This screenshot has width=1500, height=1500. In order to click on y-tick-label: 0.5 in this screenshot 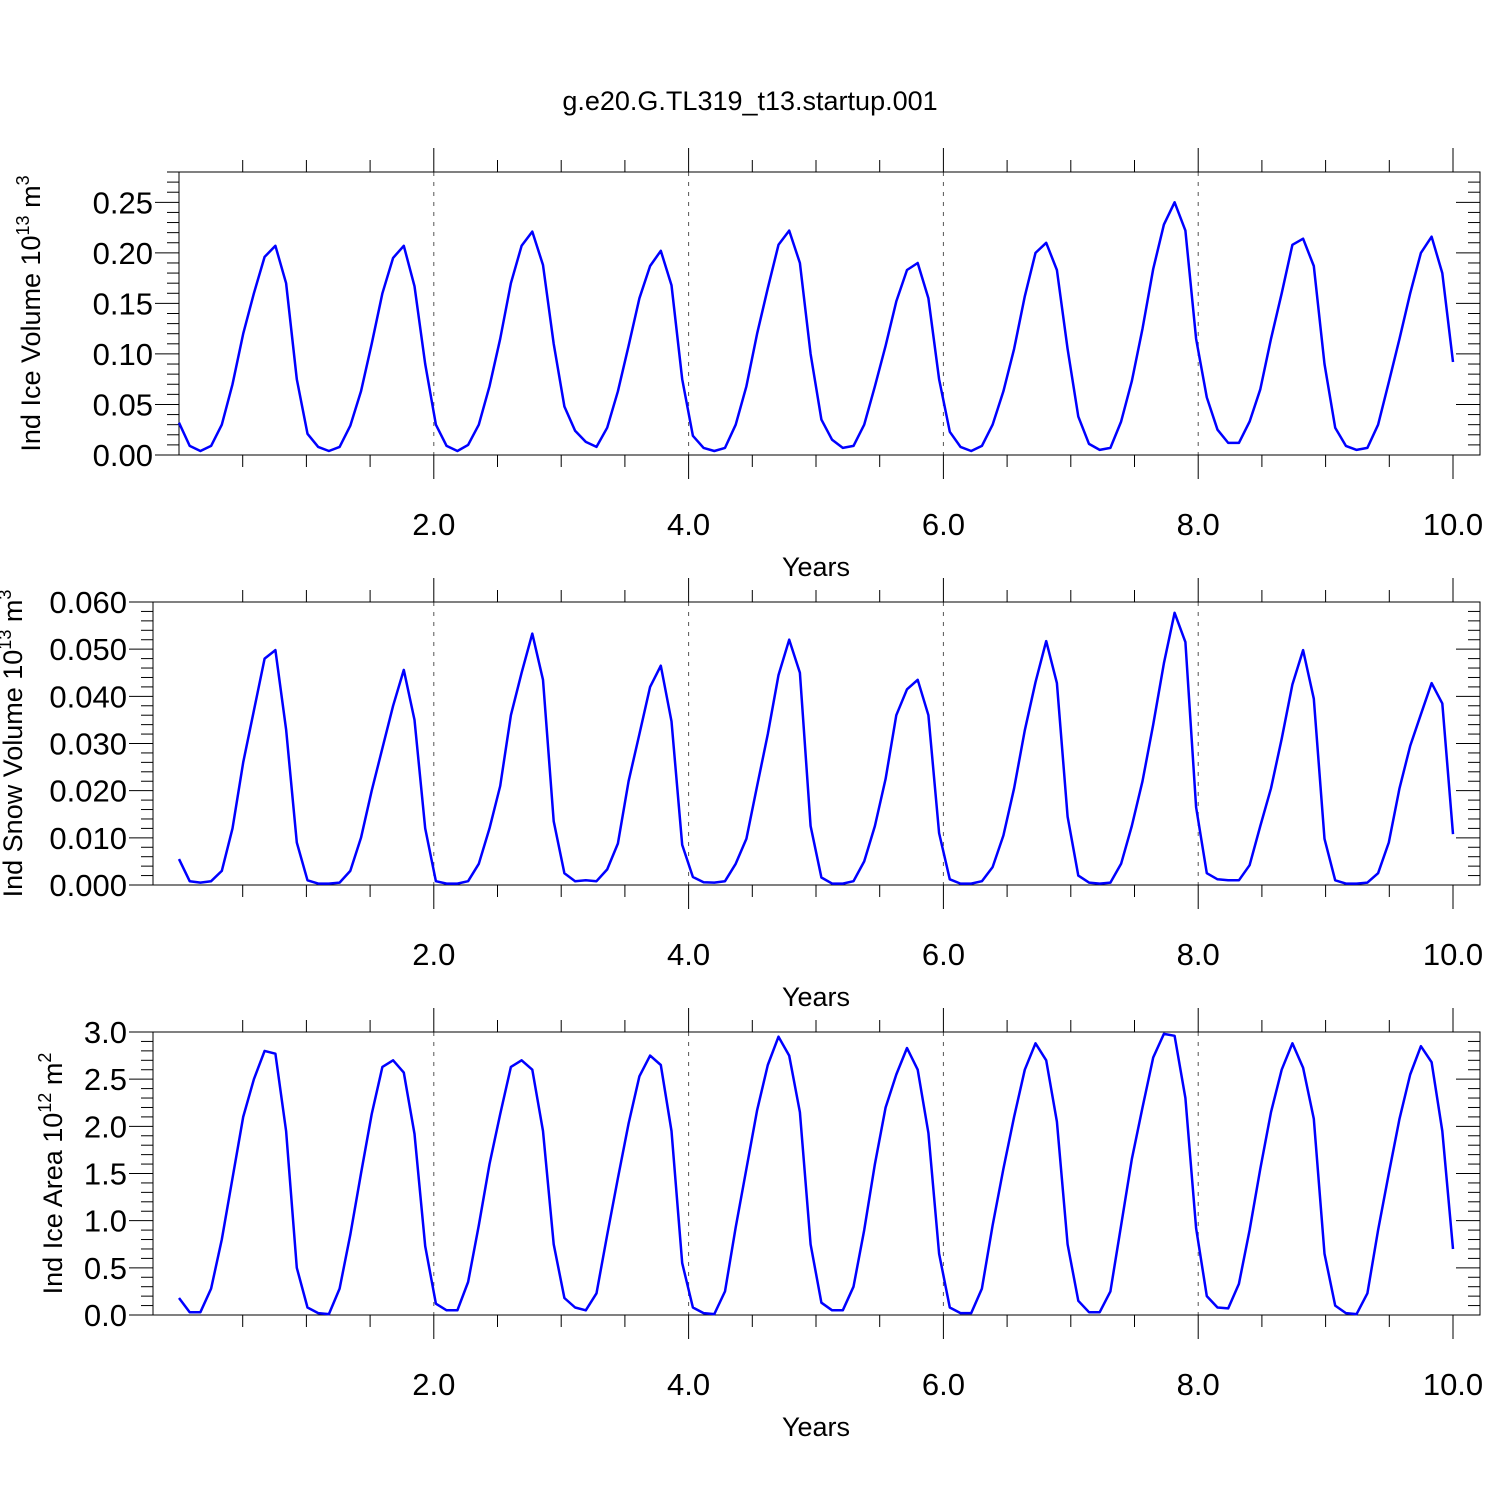, I will do `click(105, 1268)`.